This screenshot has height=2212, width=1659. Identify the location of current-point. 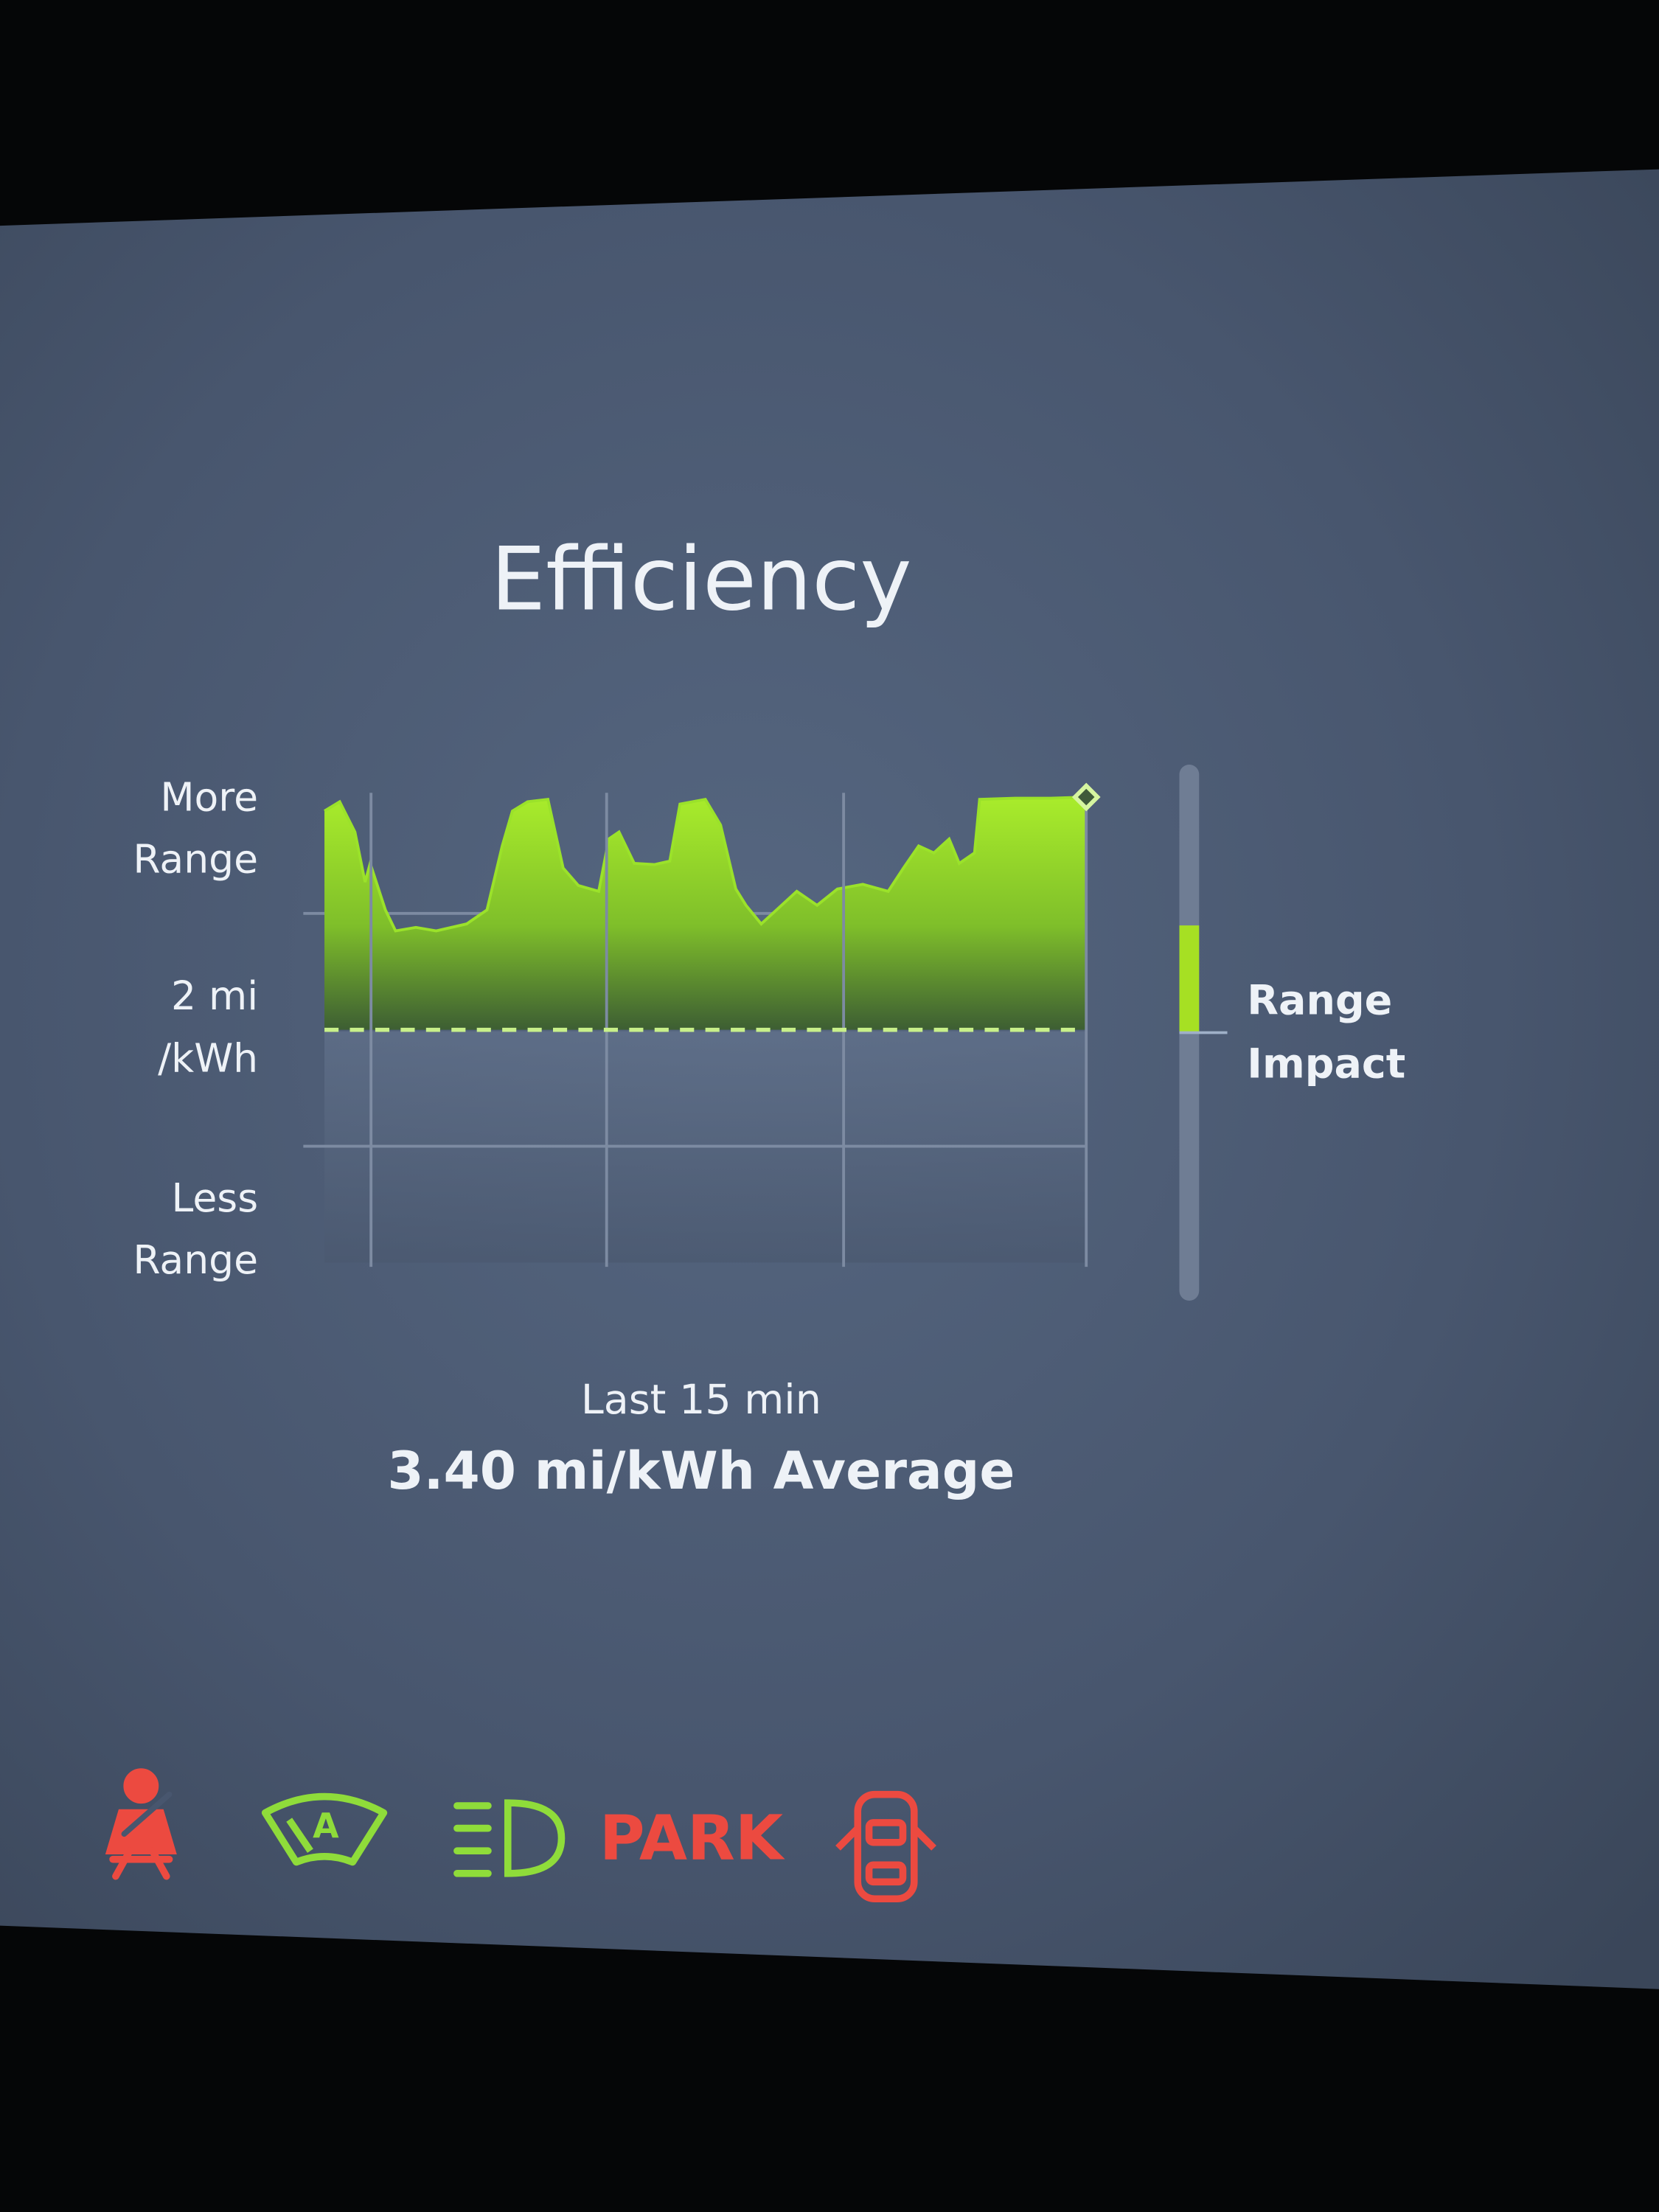
(1086, 797).